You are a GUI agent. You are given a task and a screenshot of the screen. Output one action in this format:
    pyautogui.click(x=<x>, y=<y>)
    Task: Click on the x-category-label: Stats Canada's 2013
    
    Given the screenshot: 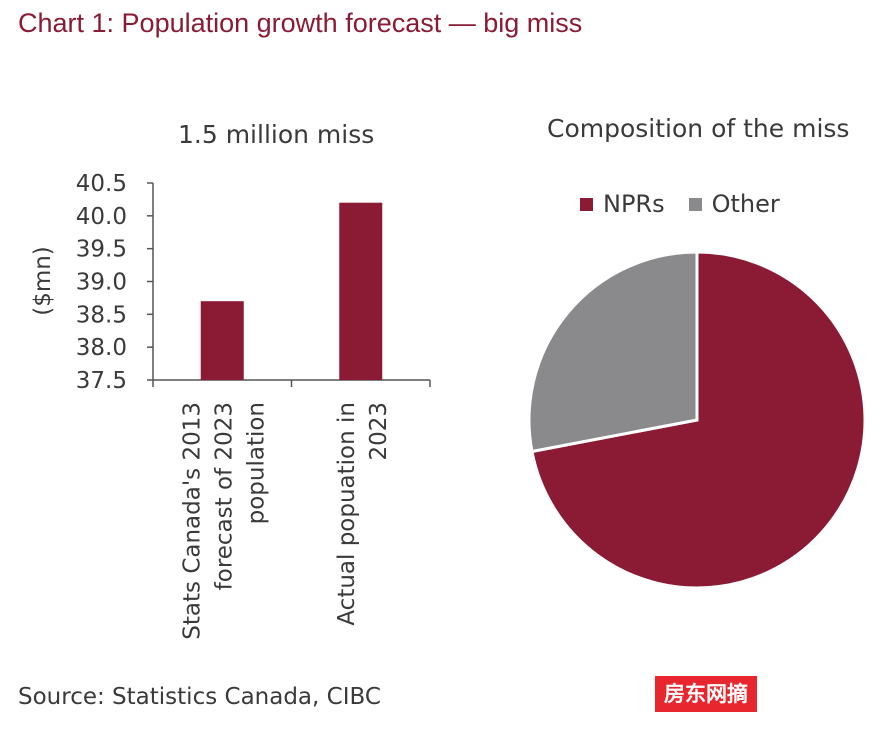 What is the action you would take?
    pyautogui.click(x=192, y=521)
    